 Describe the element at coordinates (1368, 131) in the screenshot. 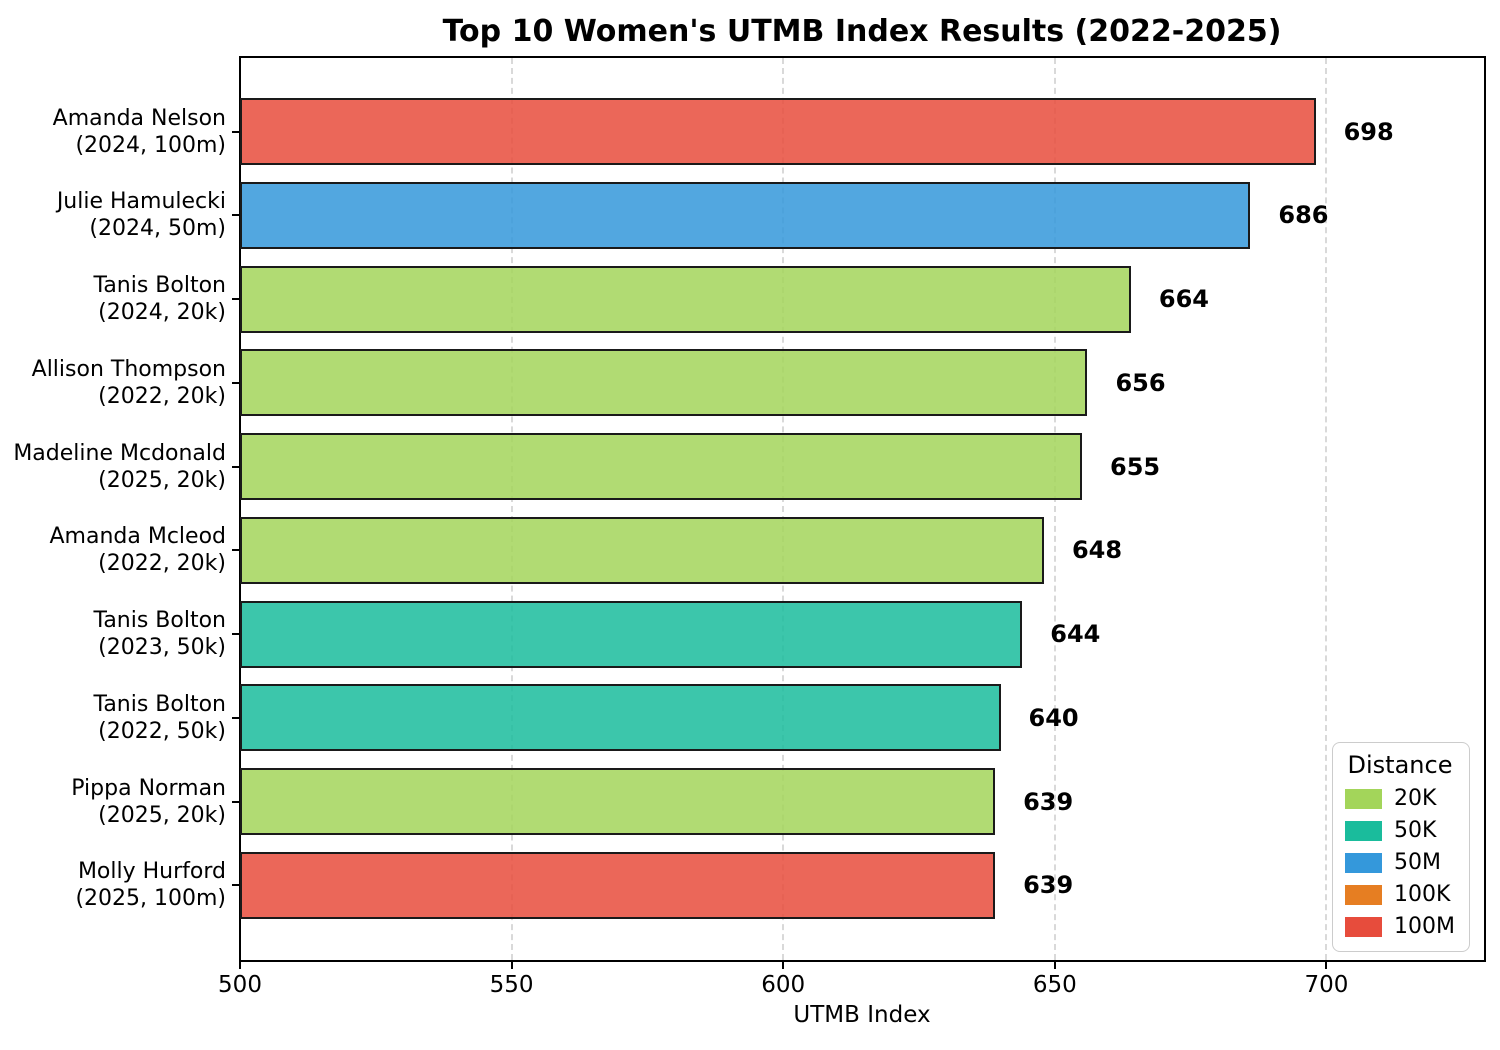

I see `bar-value-label: 698` at that location.